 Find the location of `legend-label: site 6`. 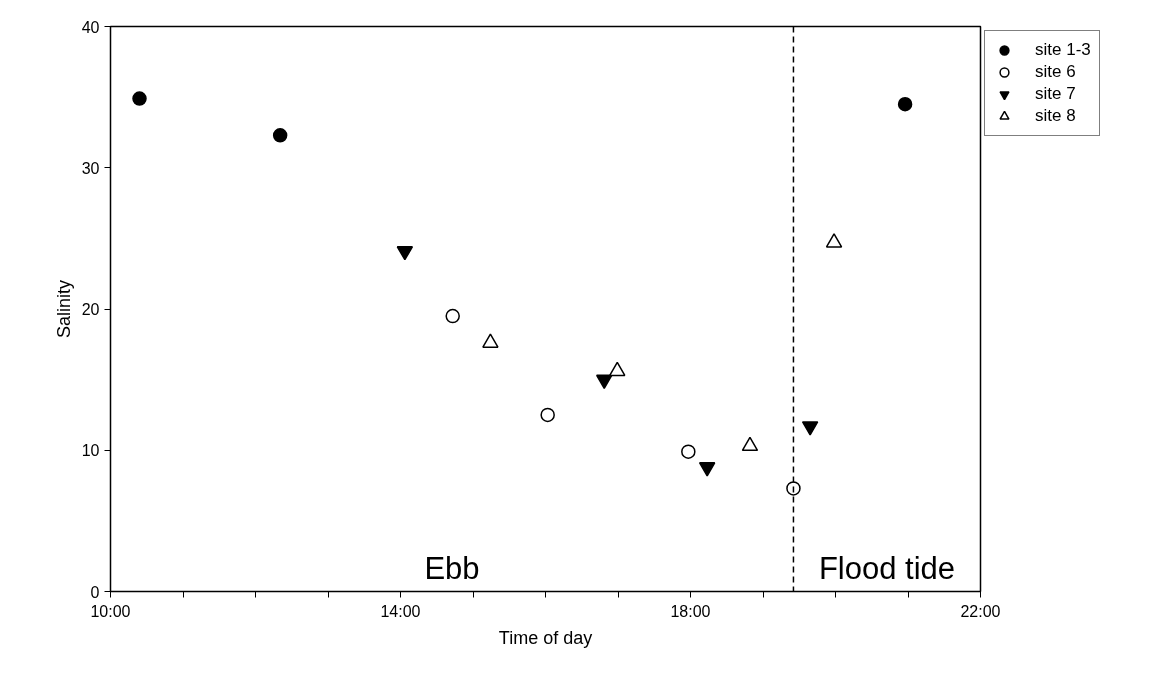

legend-label: site 6 is located at coordinates (1055, 72).